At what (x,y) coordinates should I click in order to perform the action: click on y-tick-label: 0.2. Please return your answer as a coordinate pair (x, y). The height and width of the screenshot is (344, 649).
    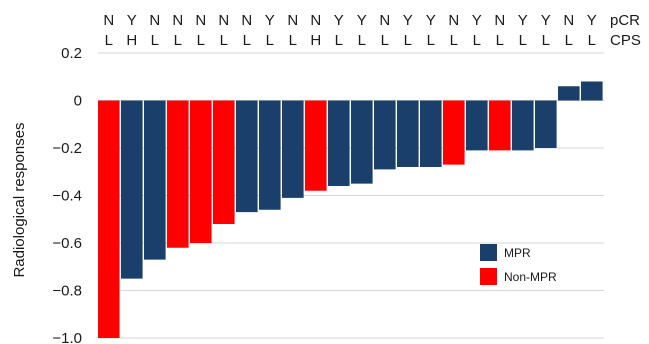
    Looking at the image, I should click on (71, 53).